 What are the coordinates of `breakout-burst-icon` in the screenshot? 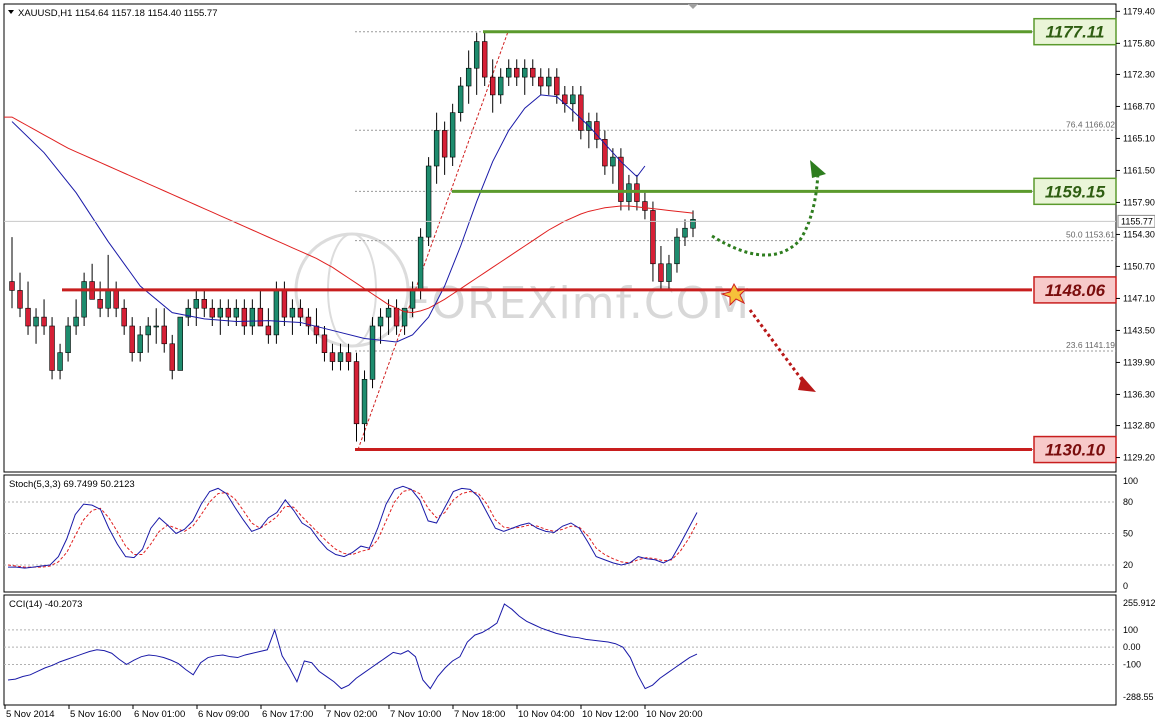 It's located at (734, 294).